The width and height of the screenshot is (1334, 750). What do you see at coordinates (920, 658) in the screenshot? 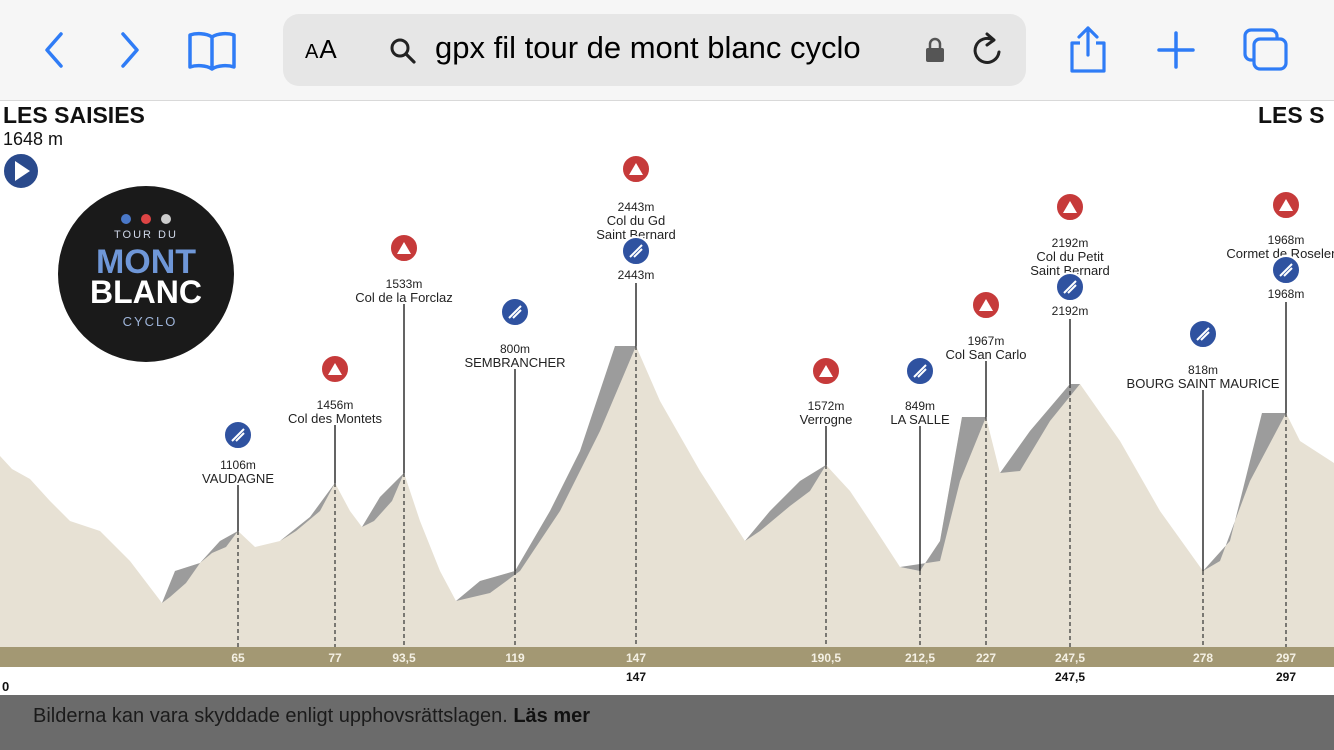
I see `point-km: 212,5` at bounding box center [920, 658].